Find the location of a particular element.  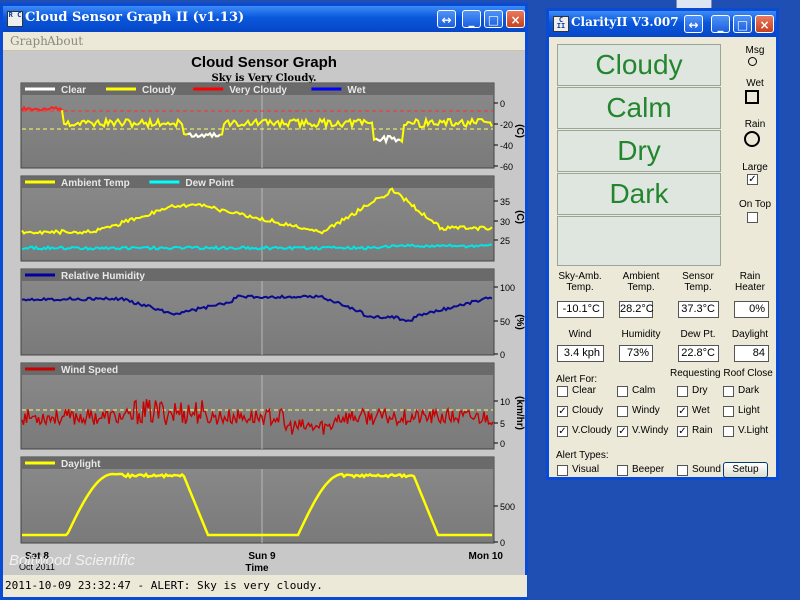

y-tick-label: -40 is located at coordinates (506, 146).